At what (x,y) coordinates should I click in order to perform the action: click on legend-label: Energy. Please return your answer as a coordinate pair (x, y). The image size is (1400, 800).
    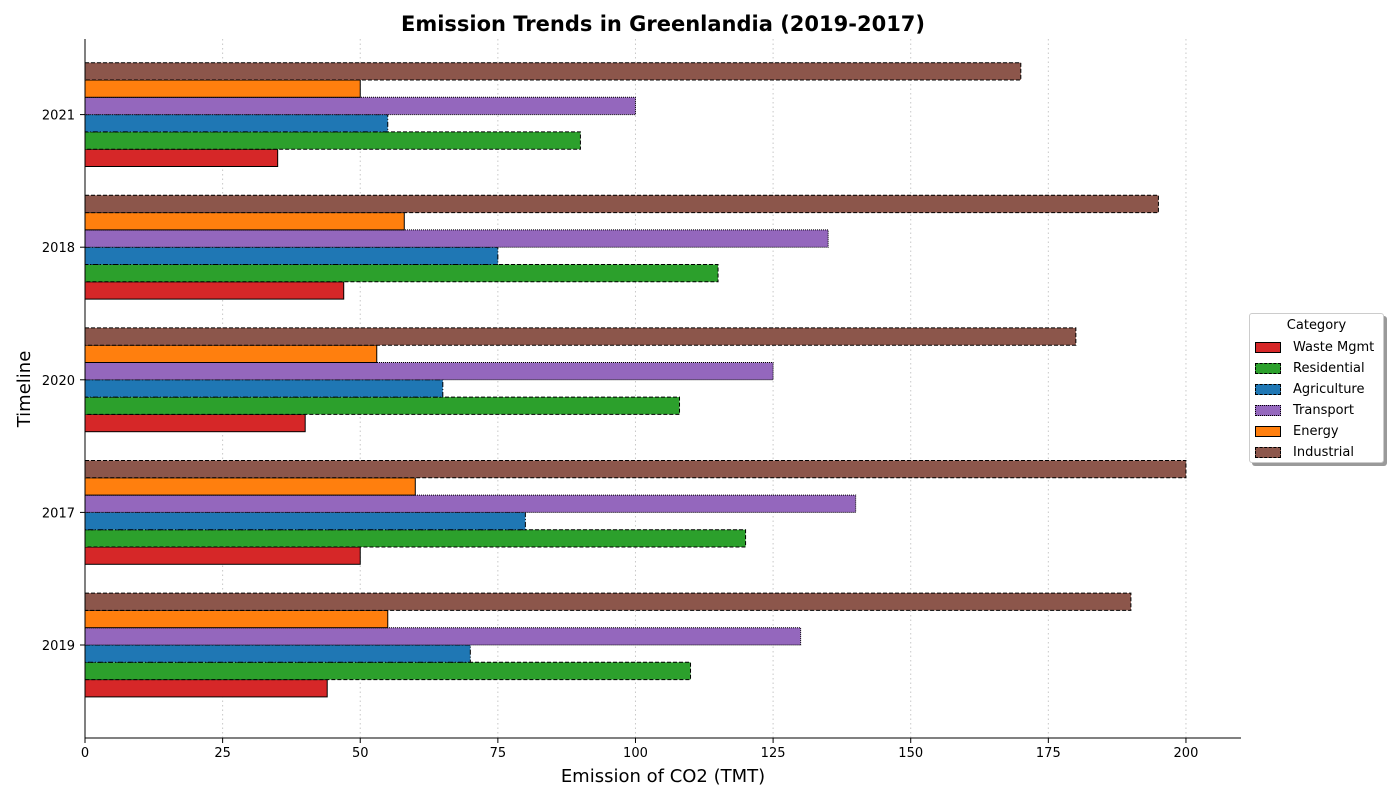
    Looking at the image, I should click on (1316, 431).